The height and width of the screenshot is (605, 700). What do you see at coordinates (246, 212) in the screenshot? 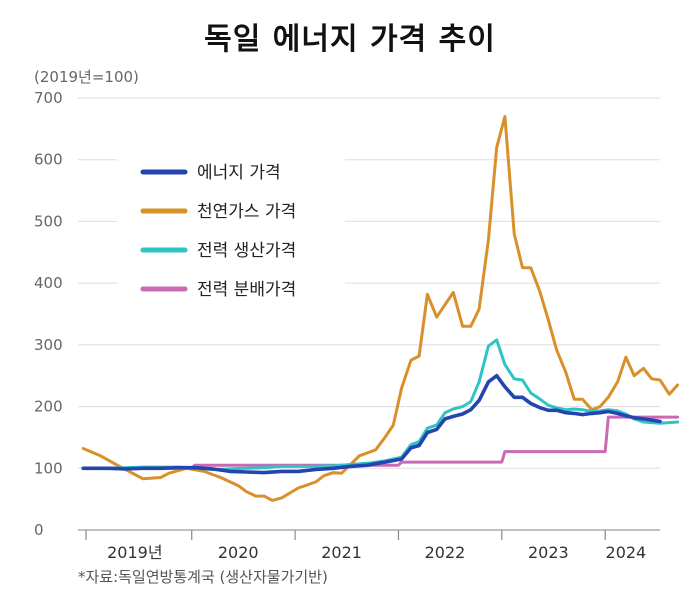
I see `legend-label: 천연가스 가격` at bounding box center [246, 212].